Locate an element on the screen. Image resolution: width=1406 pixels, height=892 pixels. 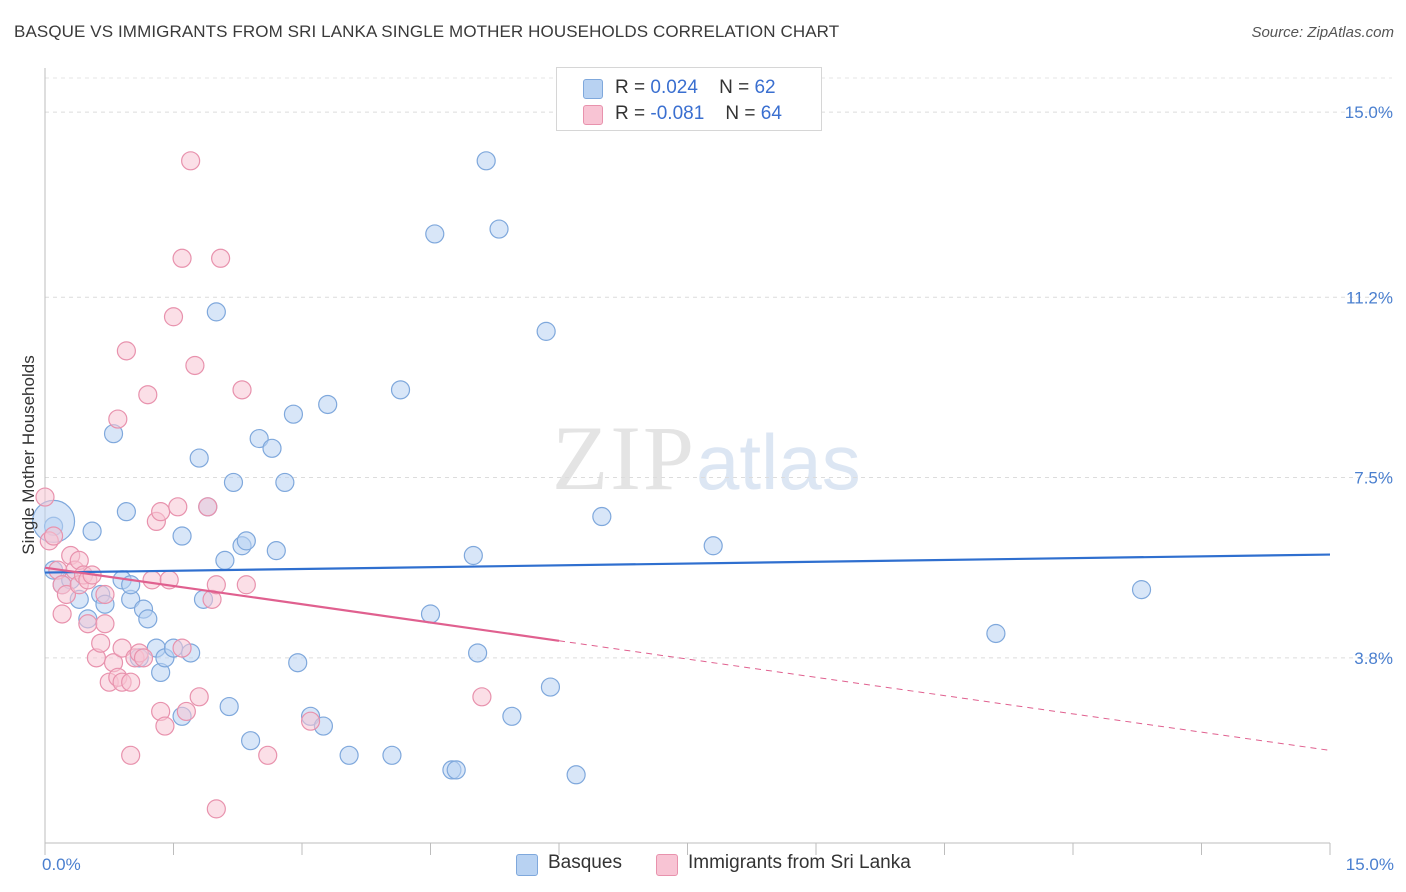
watermark-atlas: atlas is located at coordinates (778, 462).